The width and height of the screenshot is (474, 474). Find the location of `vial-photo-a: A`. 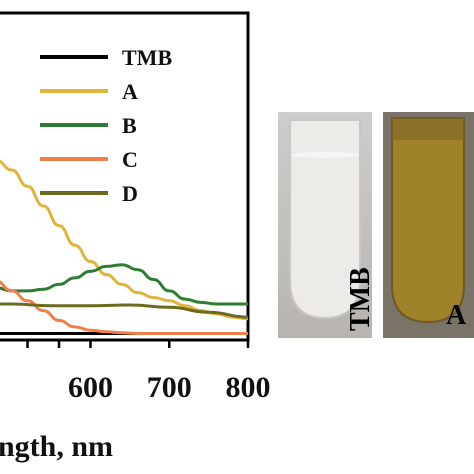

vial-photo-a: A is located at coordinates (428, 225).